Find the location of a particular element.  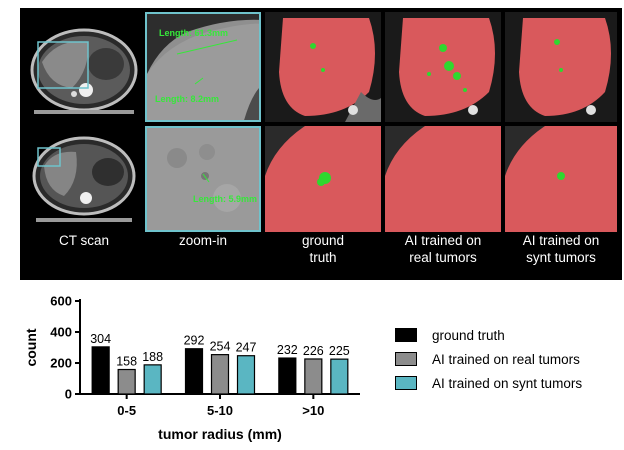

zoom-in-view-2: Length: 5.9mm is located at coordinates (203, 179).